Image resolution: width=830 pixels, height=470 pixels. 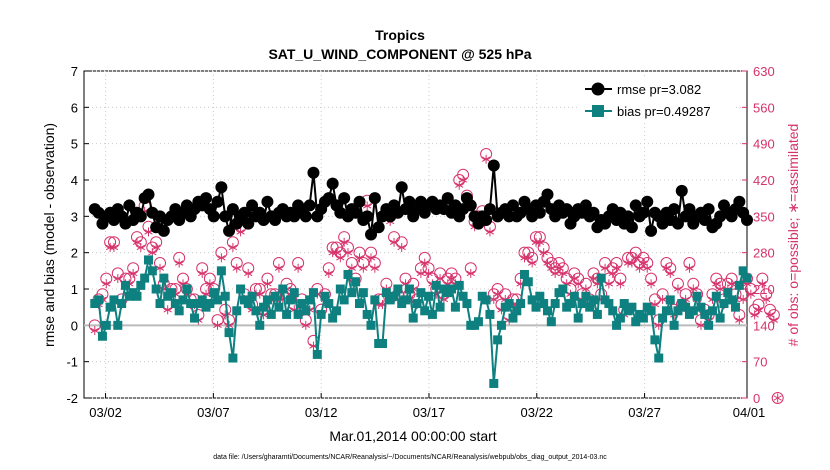 I want to click on x-tick-label: 03/27, so click(x=644, y=412).